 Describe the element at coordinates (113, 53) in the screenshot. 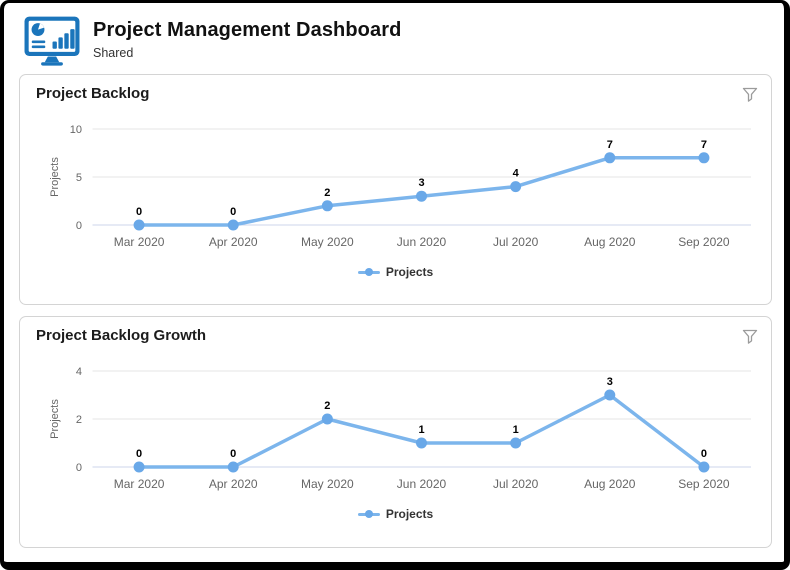

I see `shared-status-label: Shared` at that location.